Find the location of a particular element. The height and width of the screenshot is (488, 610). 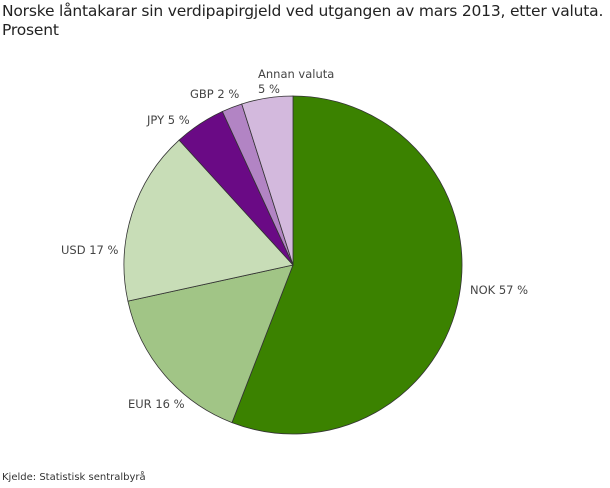

label-gbp: GBP 2 % is located at coordinates (214, 94).